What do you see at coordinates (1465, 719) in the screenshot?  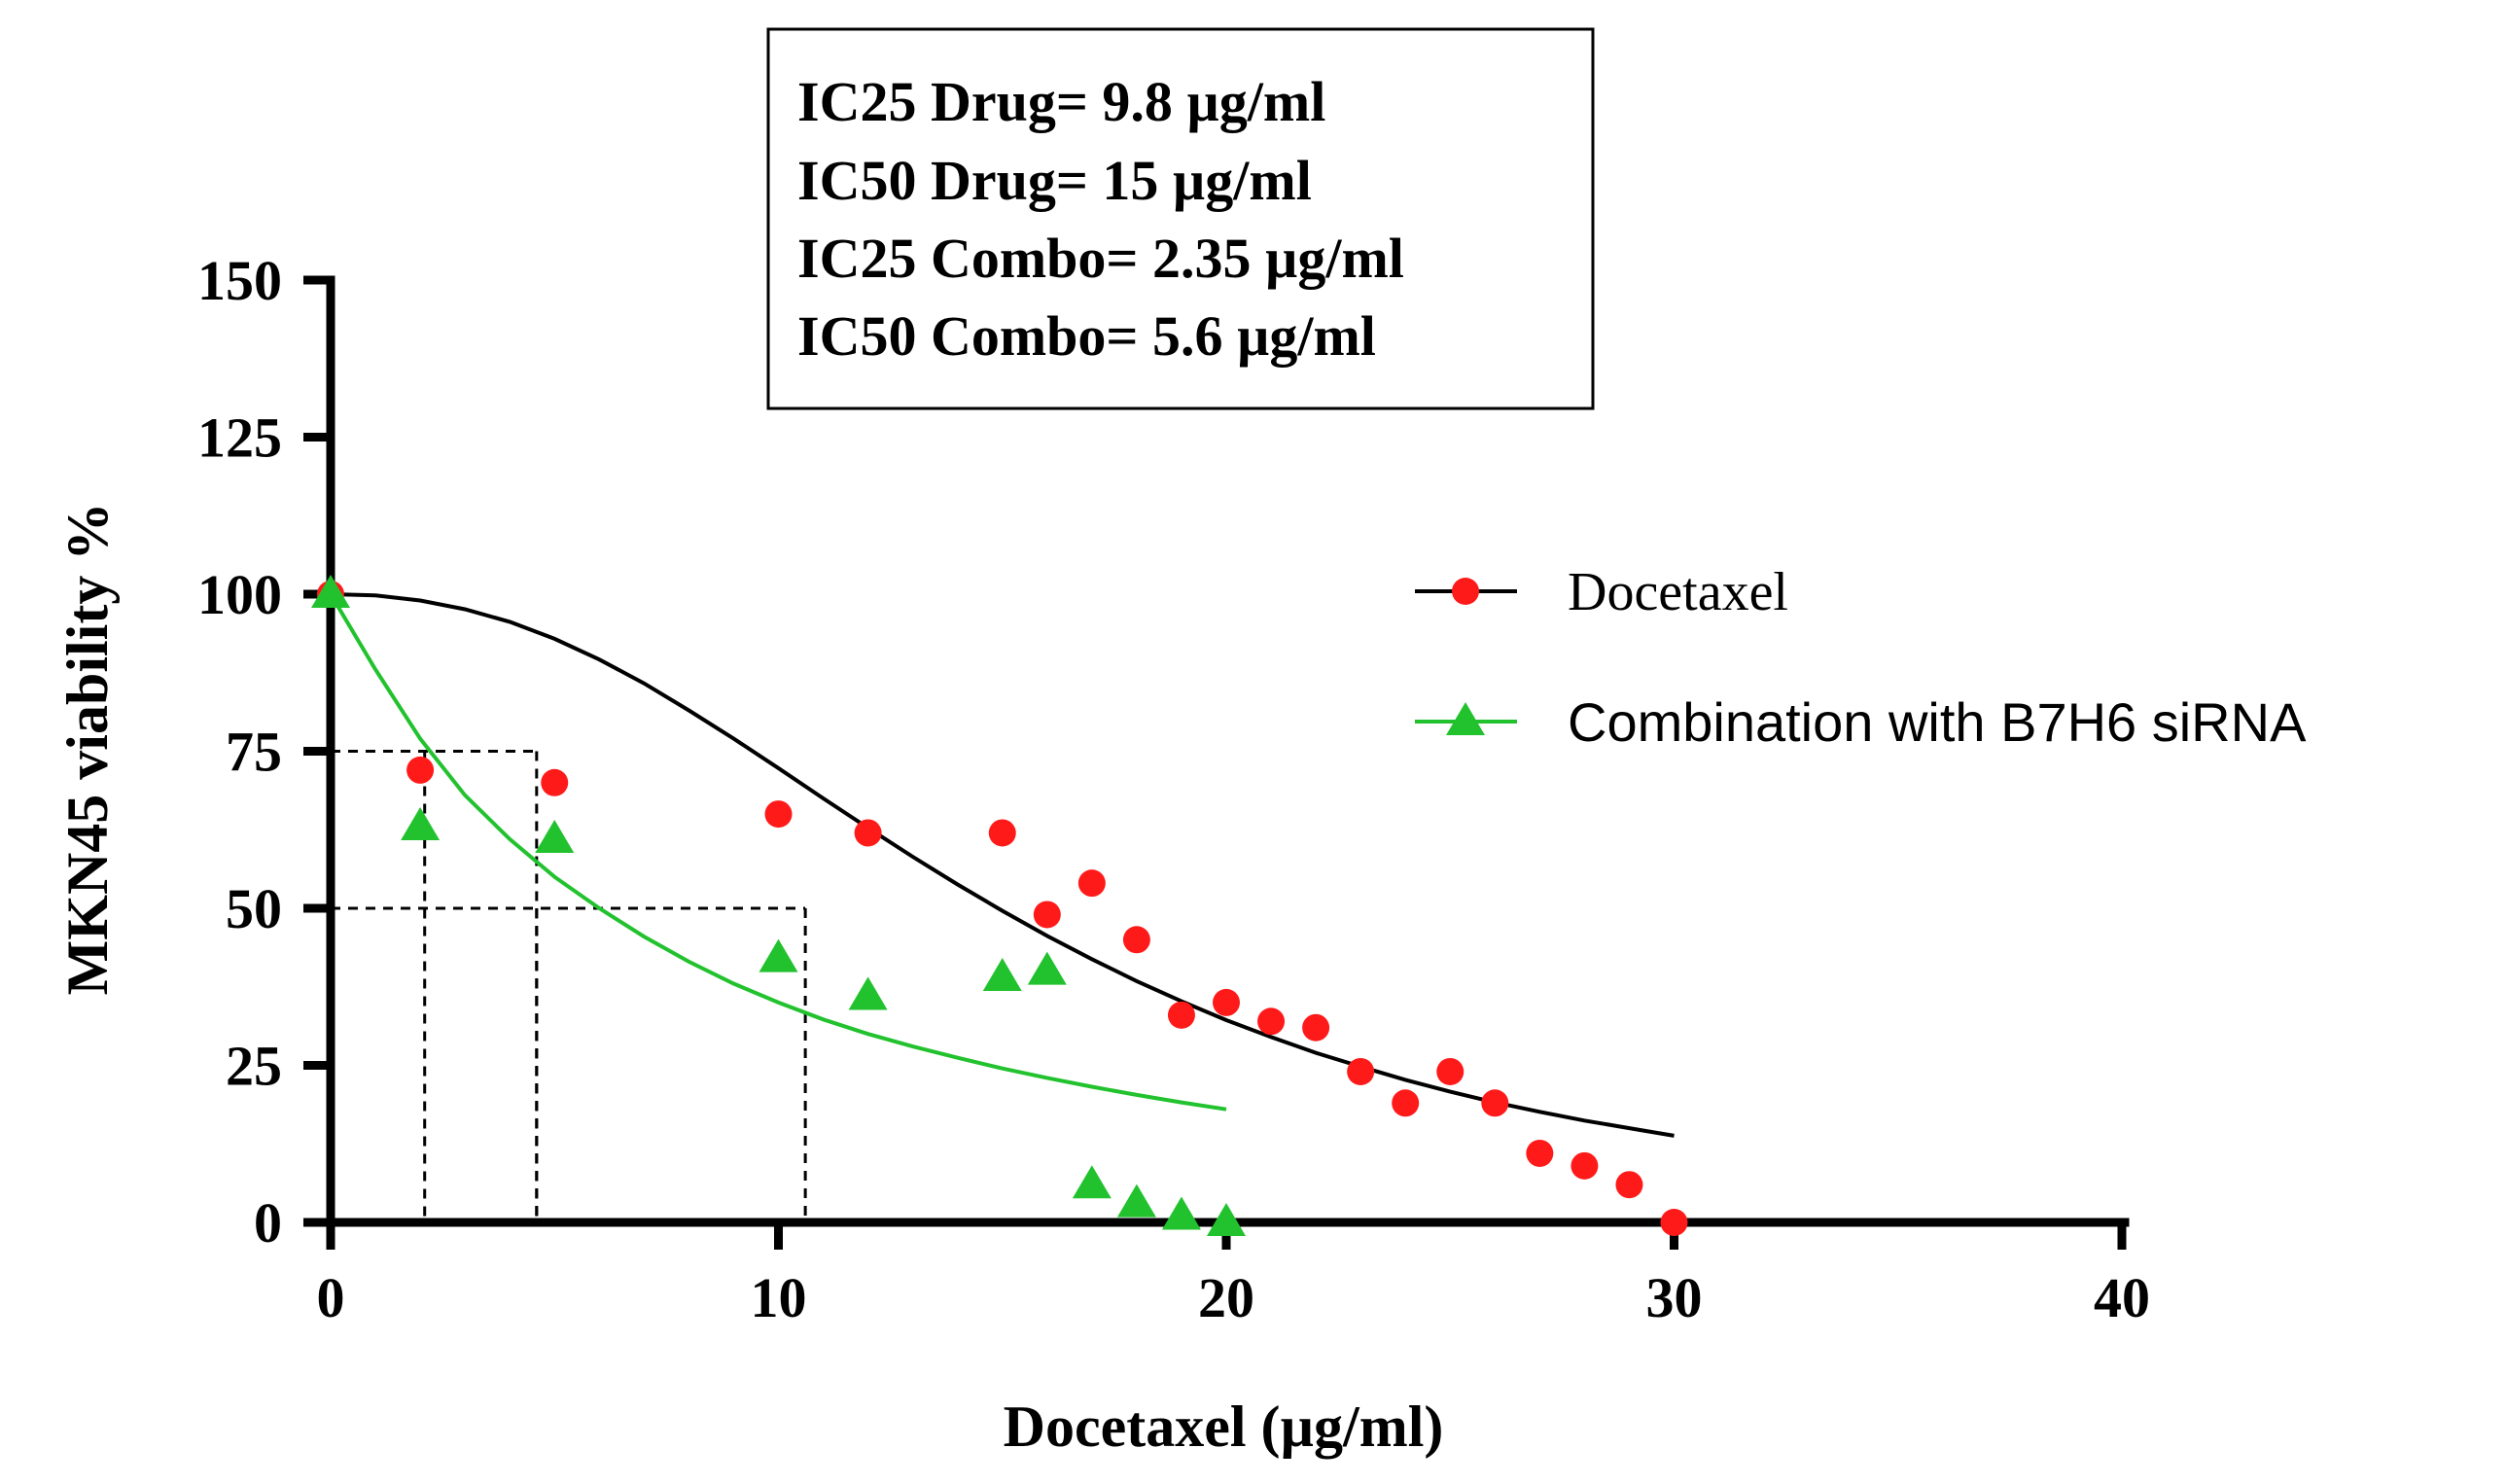 I see `legend-marker-combination` at bounding box center [1465, 719].